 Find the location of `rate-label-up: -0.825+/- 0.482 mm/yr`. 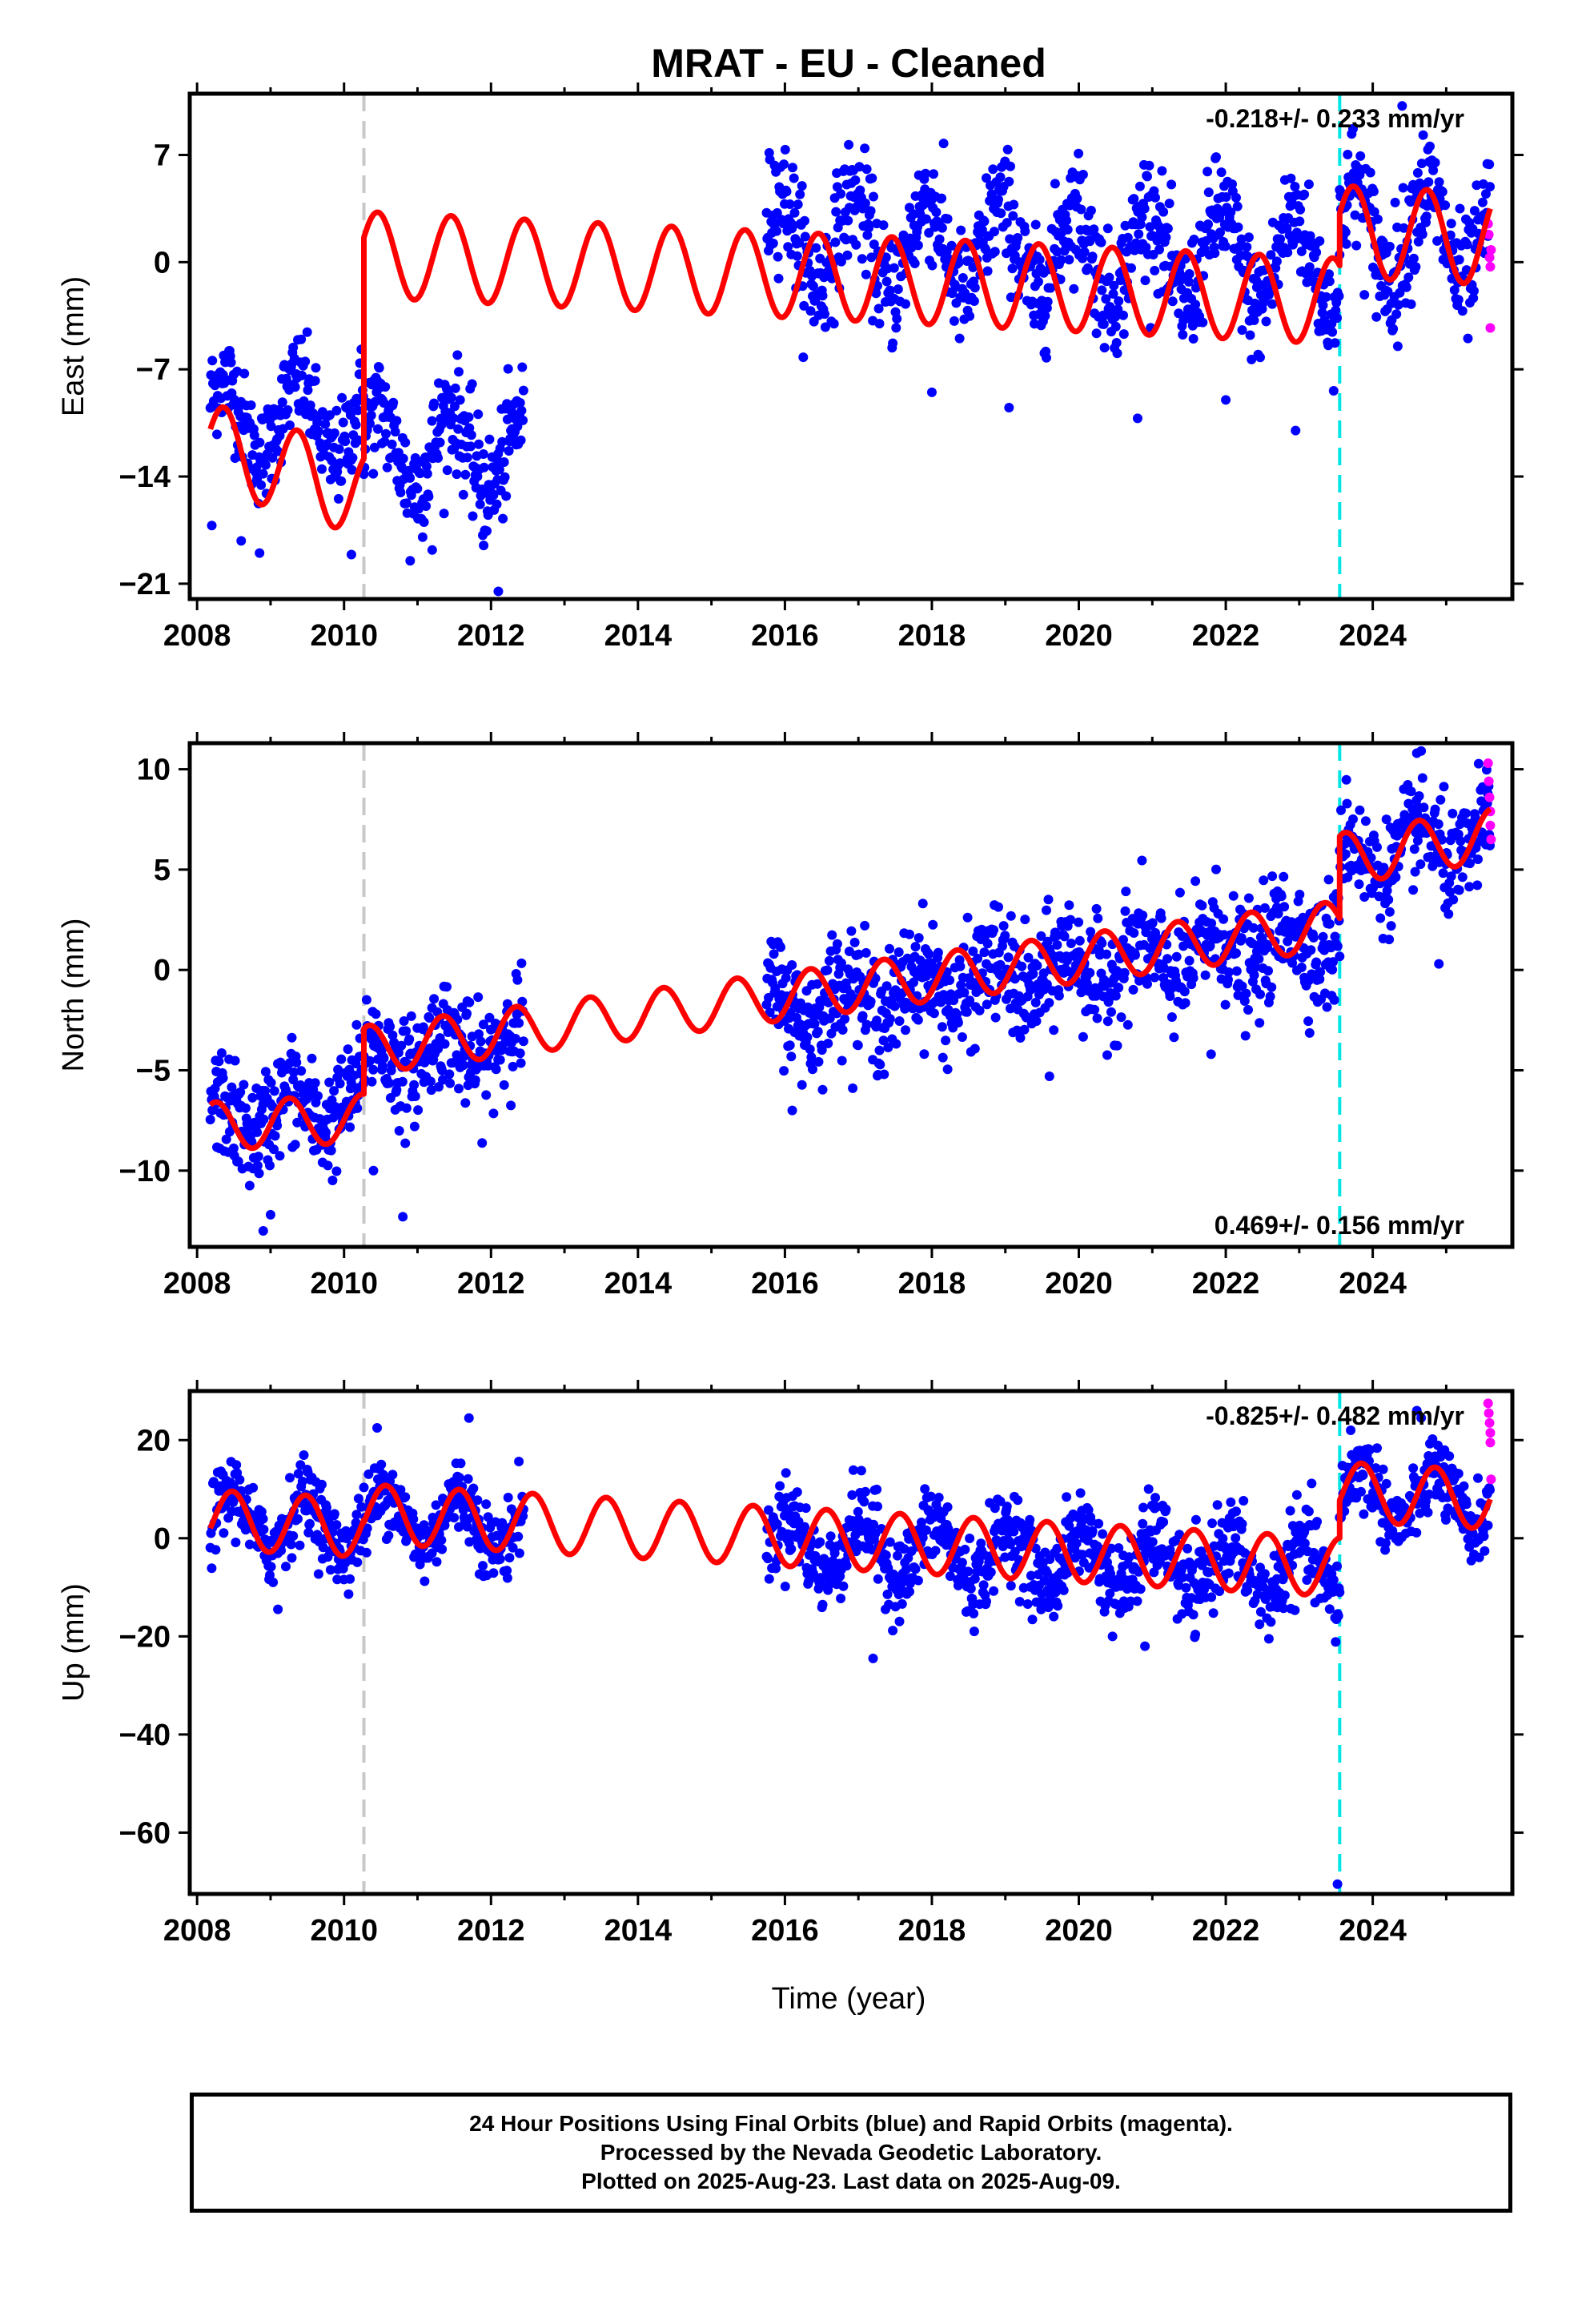

rate-label-up: -0.825+/- 0.482 mm/yr is located at coordinates (1335, 1416).